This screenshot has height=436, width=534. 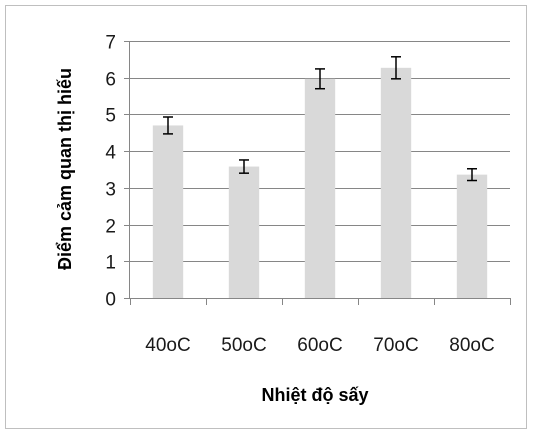 What do you see at coordinates (471, 345) in the screenshot?
I see `x-tick-label: 80oC` at bounding box center [471, 345].